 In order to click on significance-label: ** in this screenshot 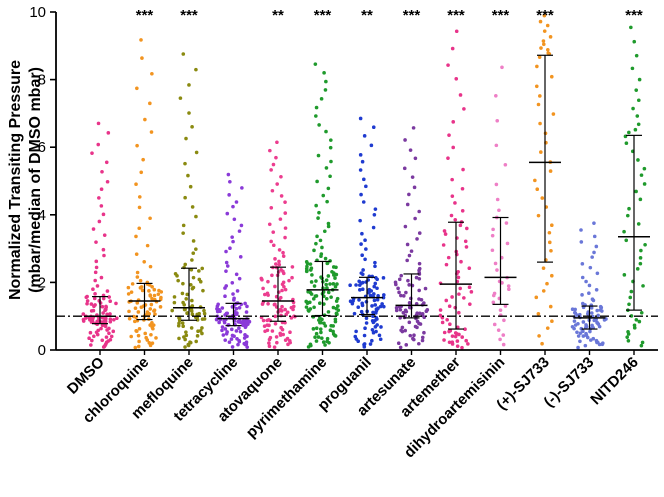, I will do `click(278, 15)`.